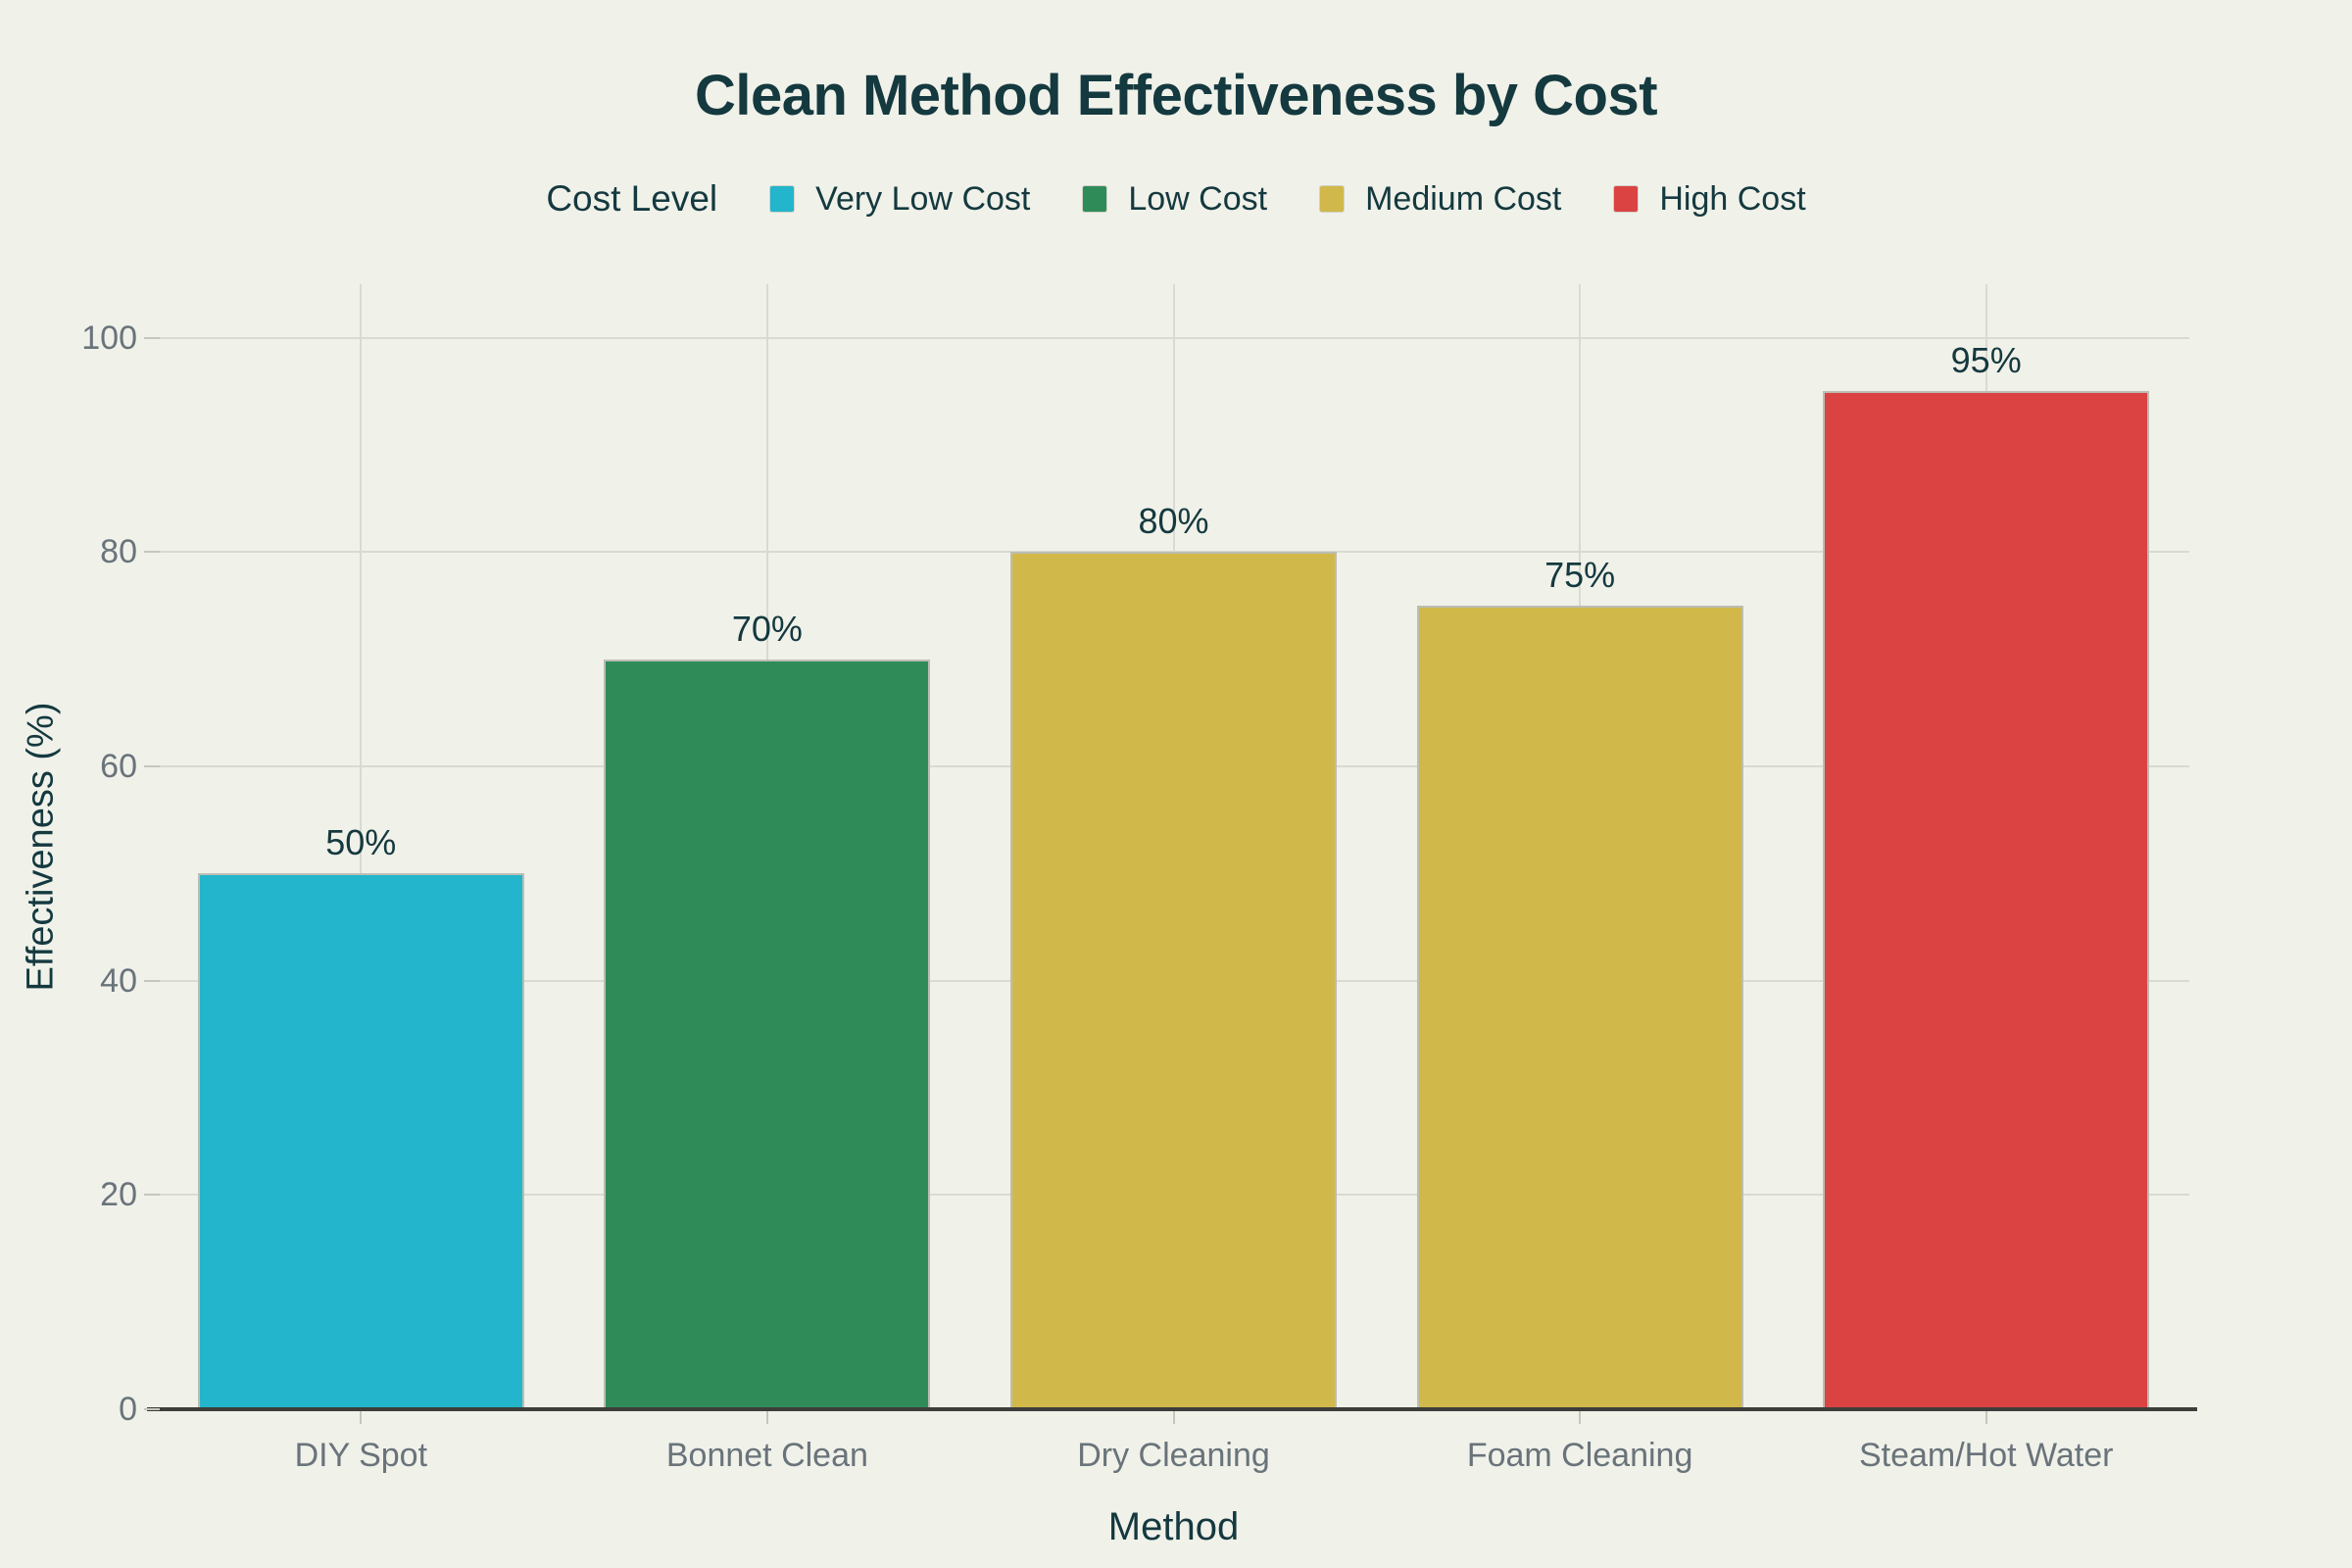 This screenshot has width=2352, height=1568. I want to click on legend-item-label: High Cost, so click(1732, 198).